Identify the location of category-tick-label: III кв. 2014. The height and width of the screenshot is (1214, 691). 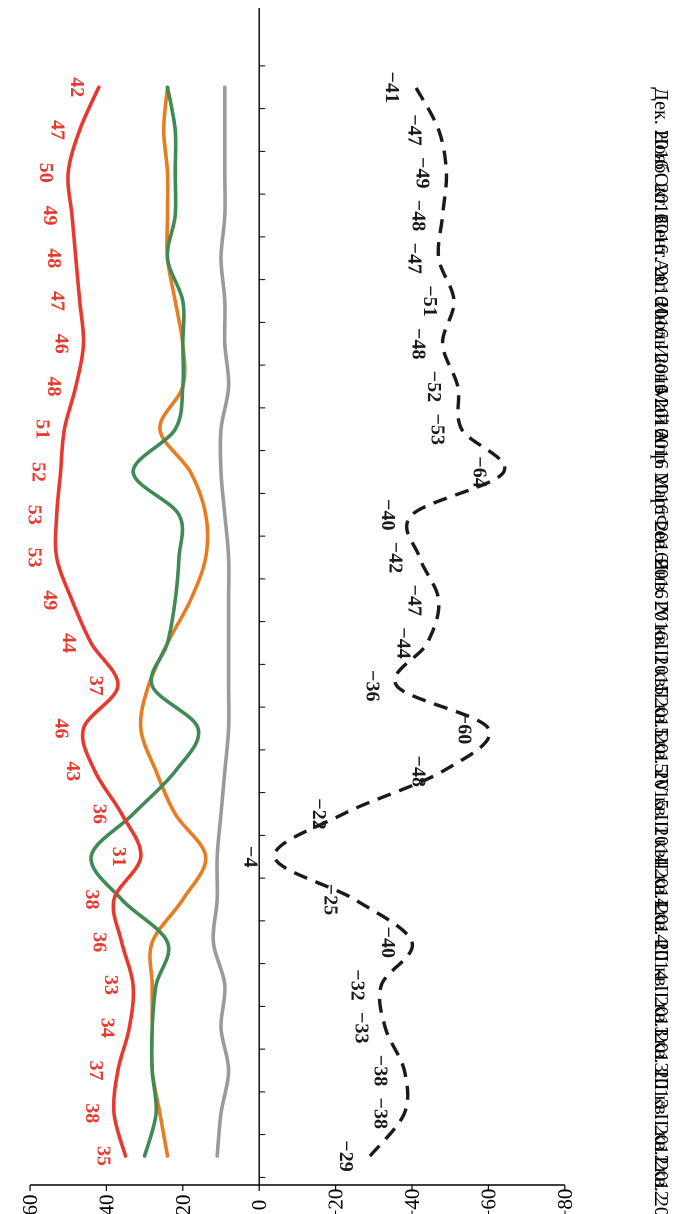
(661, 861).